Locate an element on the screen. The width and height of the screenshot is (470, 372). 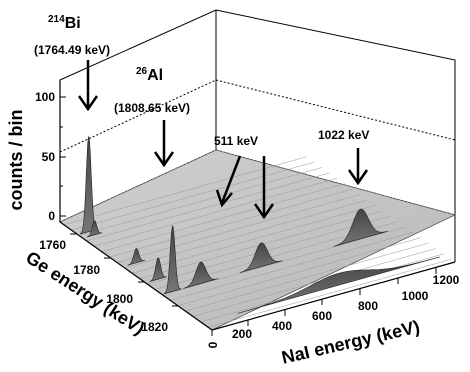
bi-energy: (1764.49 keV) is located at coordinates (72, 50).